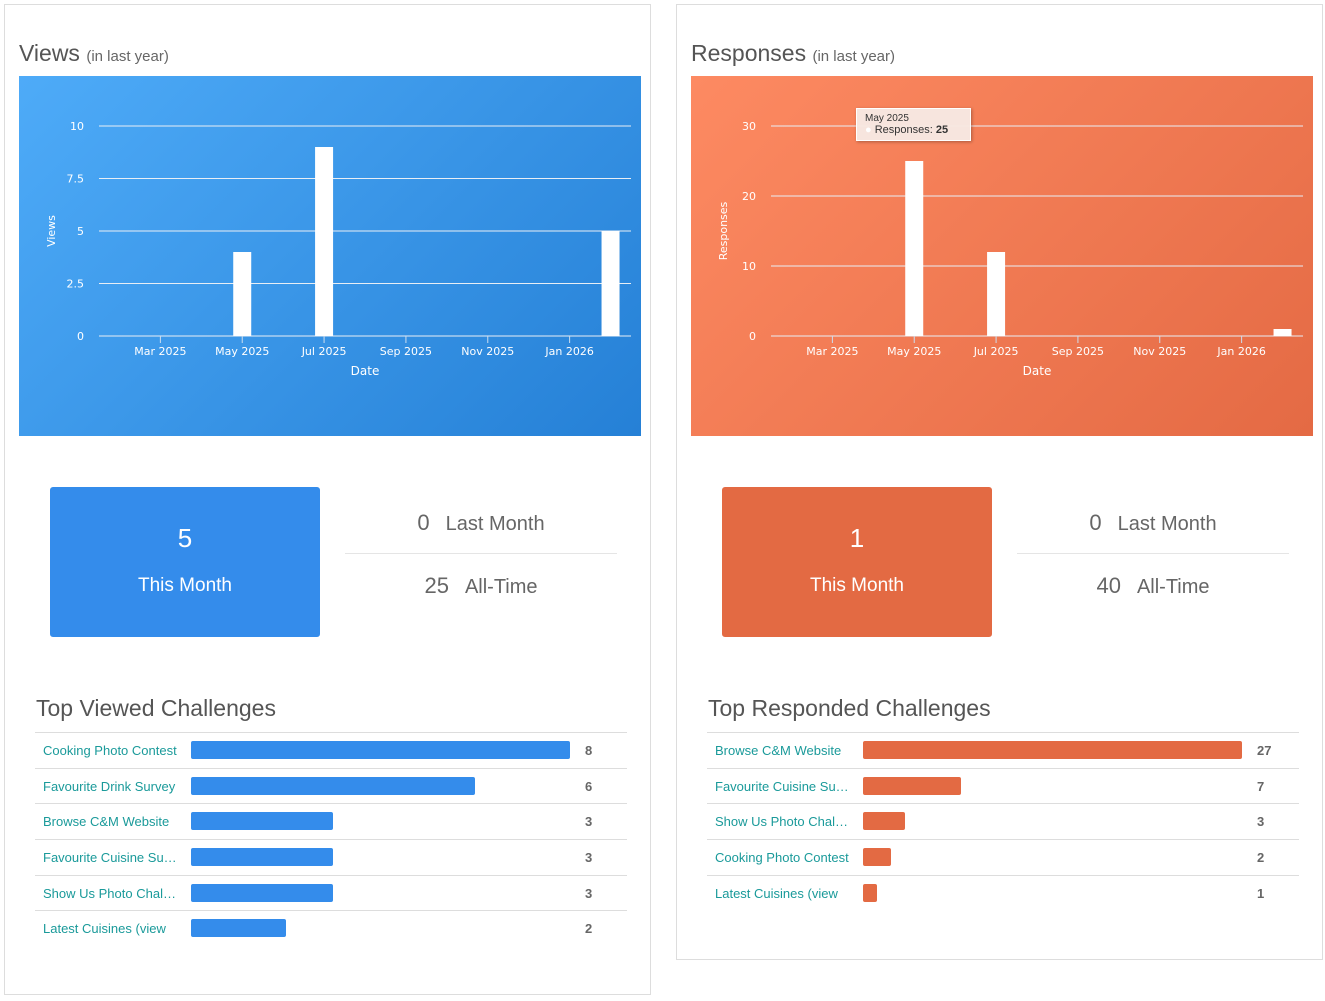 The image size is (1325, 1001). I want to click on this-month-value: 1, so click(857, 538).